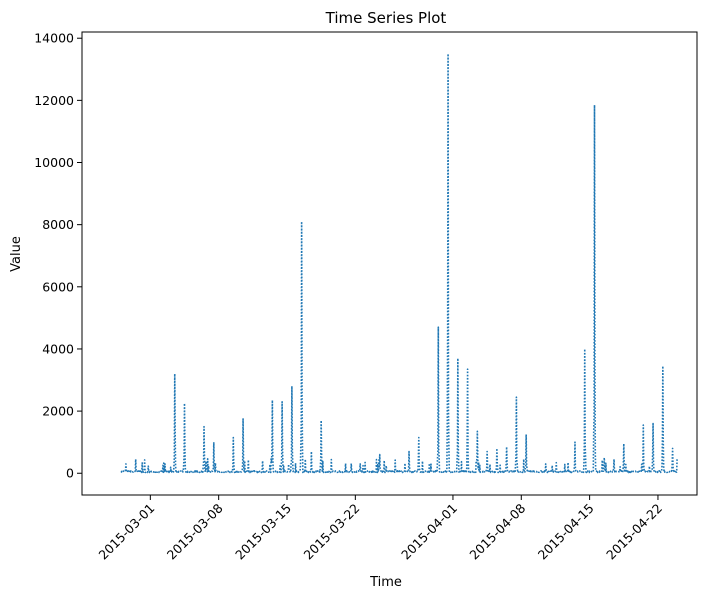  I want to click on y-tick-label: 4000, so click(58, 348).